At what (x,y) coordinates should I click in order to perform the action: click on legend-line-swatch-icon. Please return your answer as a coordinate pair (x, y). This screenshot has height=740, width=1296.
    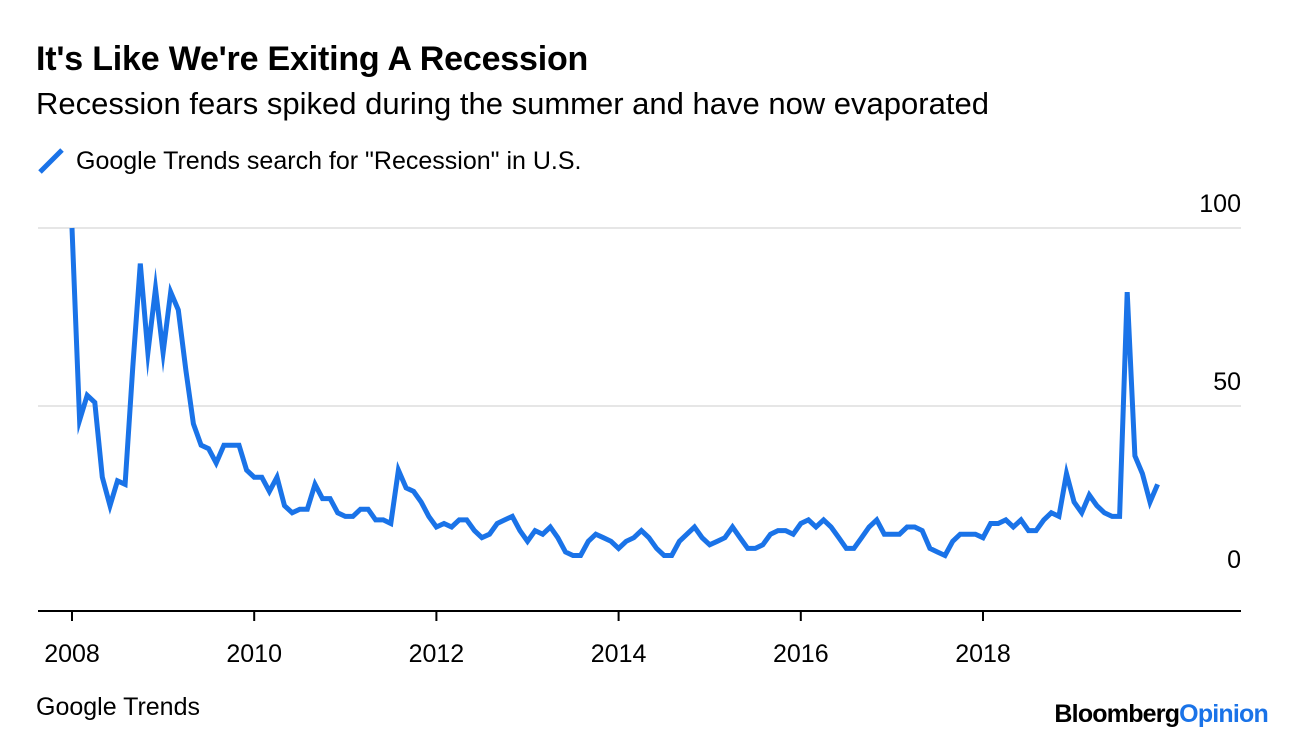
    Looking at the image, I should click on (51, 161).